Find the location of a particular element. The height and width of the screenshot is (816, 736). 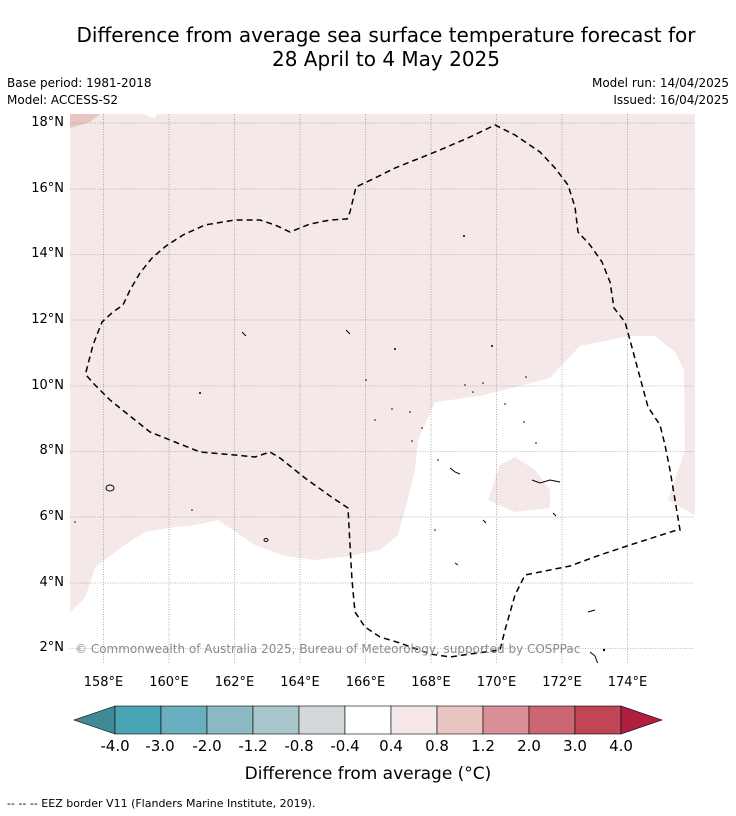

map-title-line2: 28 April to 4 May 2025 is located at coordinates (386, 59).